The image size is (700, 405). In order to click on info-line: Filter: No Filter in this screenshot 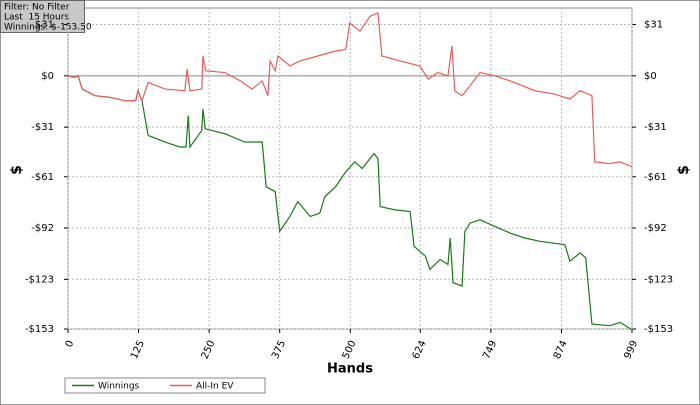, I will do `click(37, 8)`.